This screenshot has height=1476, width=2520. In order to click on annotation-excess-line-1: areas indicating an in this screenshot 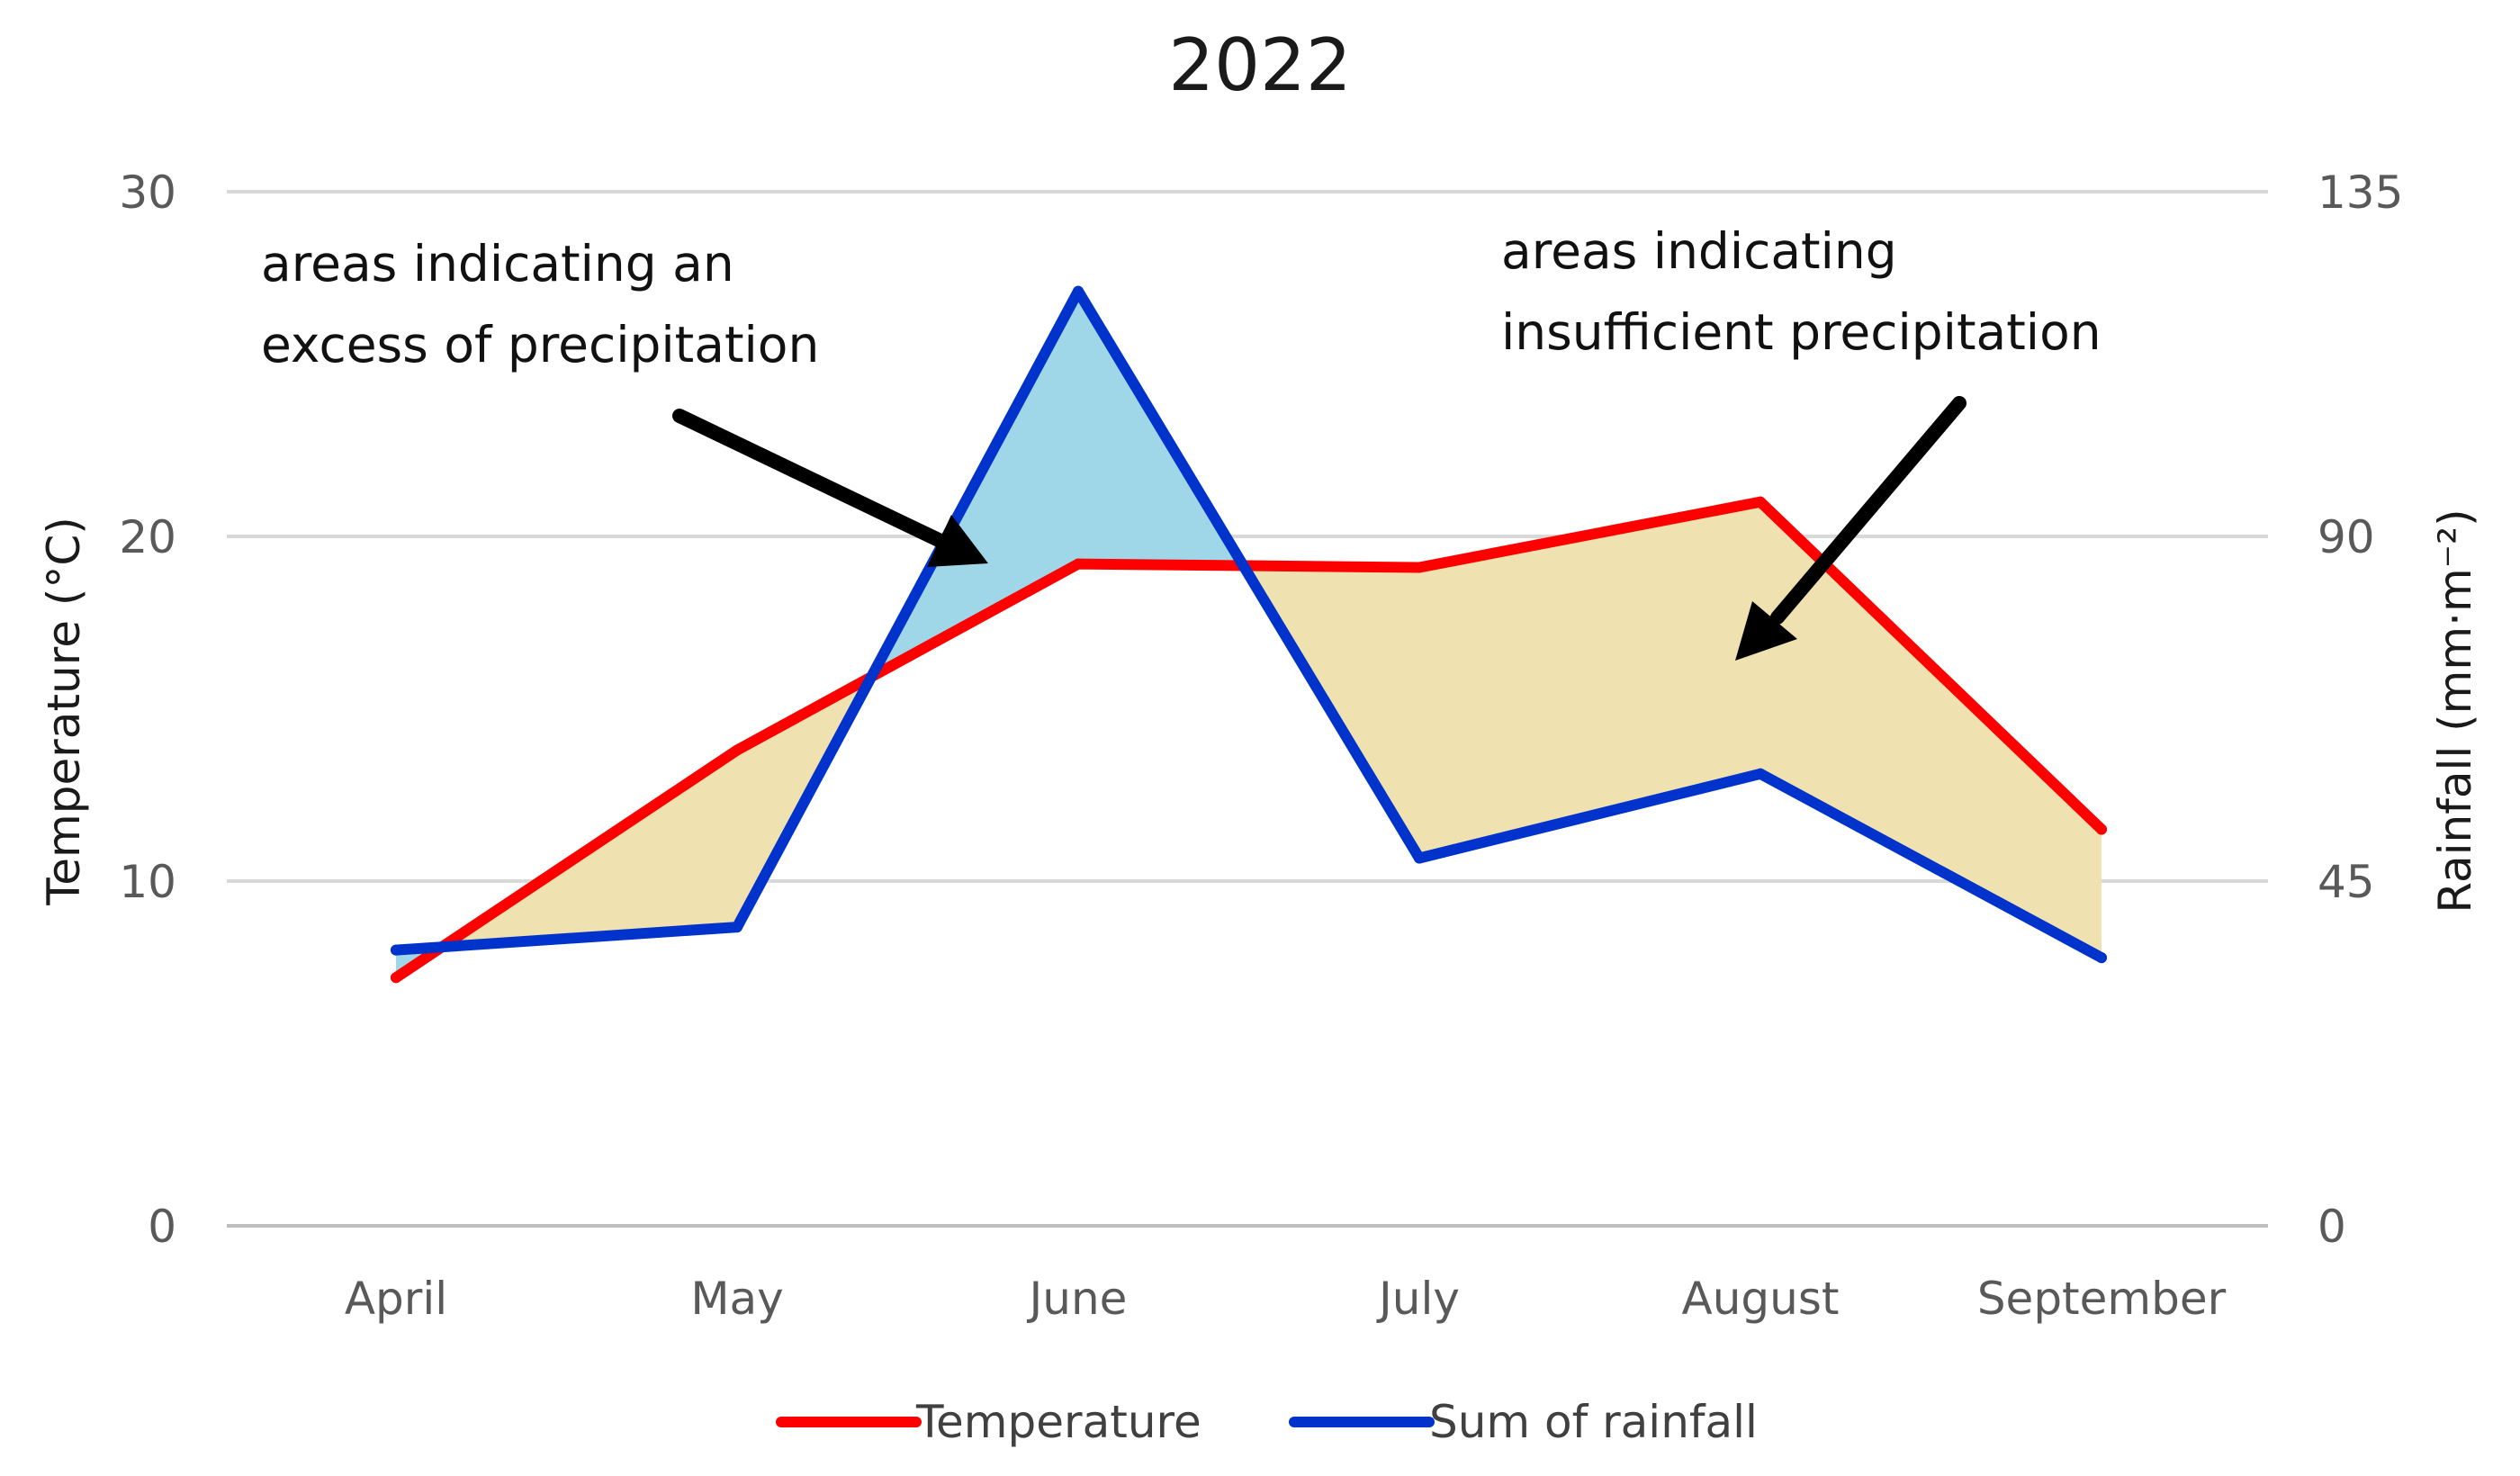, I will do `click(498, 263)`.